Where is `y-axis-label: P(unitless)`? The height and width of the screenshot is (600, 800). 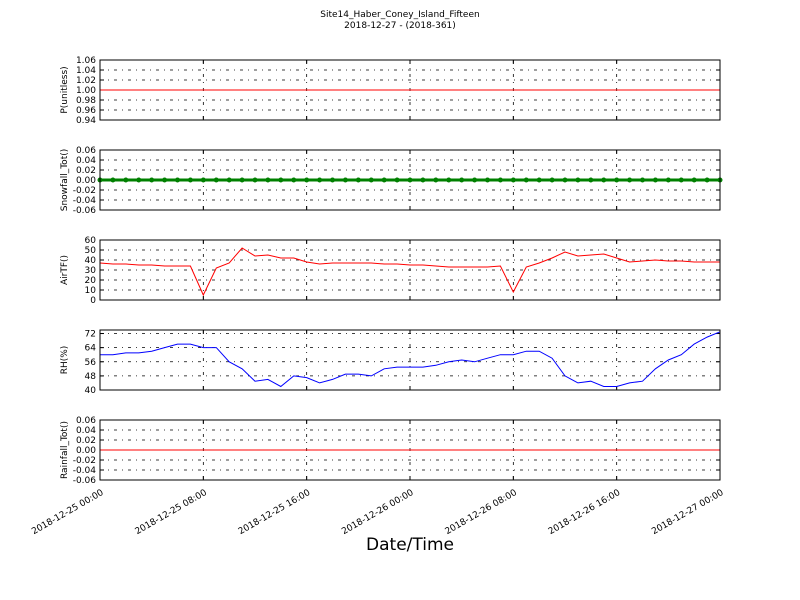
y-axis-label: P(unitless) is located at coordinates (65, 89).